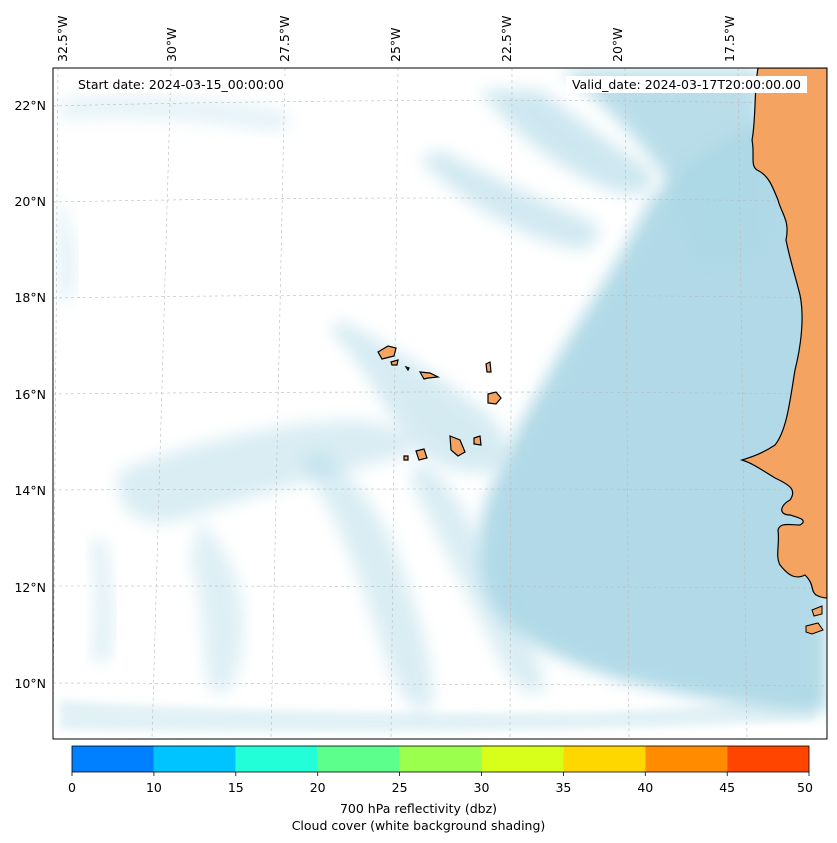  Describe the element at coordinates (729, 39) in the screenshot. I see `lon-label: 17.5°W` at that location.